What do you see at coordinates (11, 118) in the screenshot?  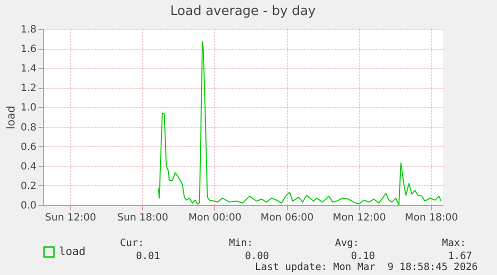 I see `y-axis-title: load` at bounding box center [11, 118].